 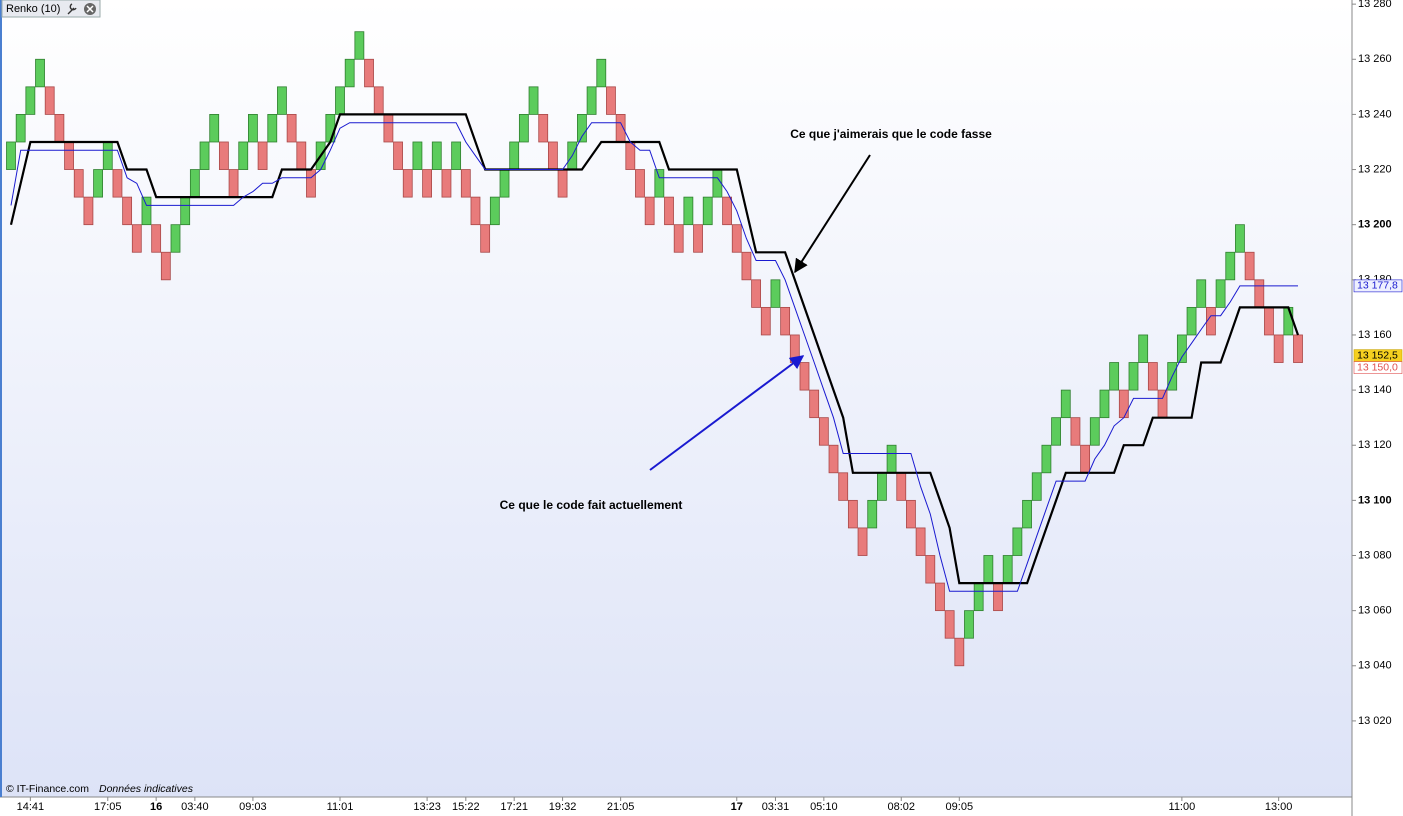 I want to click on x-tick-label: 14:41, so click(x=31, y=807).